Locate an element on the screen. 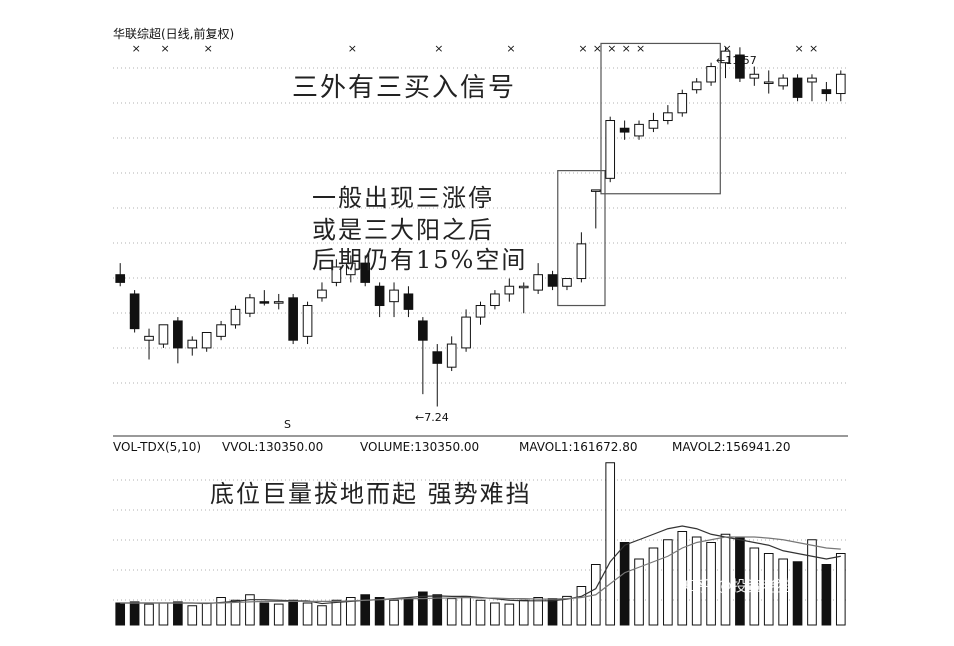 The width and height of the screenshot is (954, 646). signal-box is located at coordinates (581, 238).